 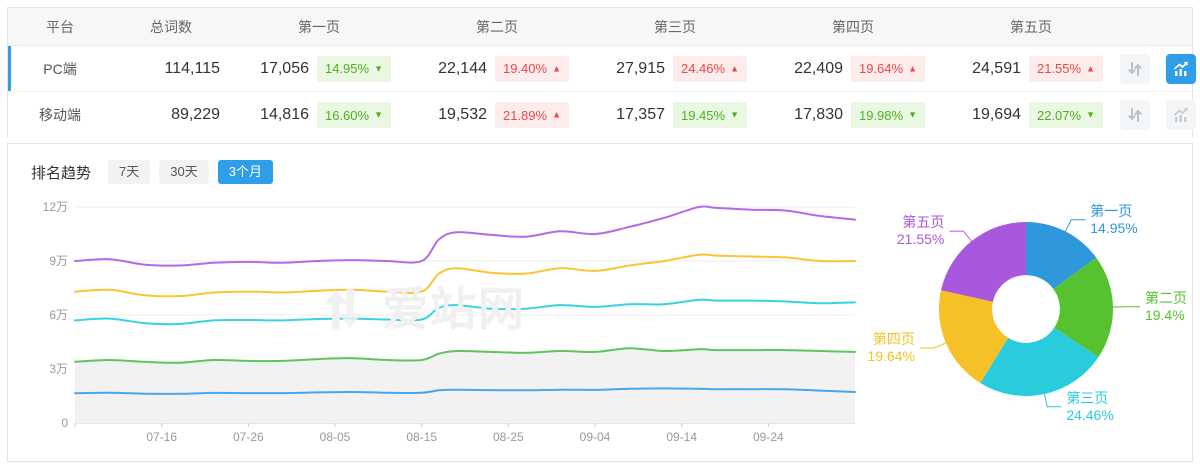 I want to click on series-line-第二页, so click(x=465, y=355).